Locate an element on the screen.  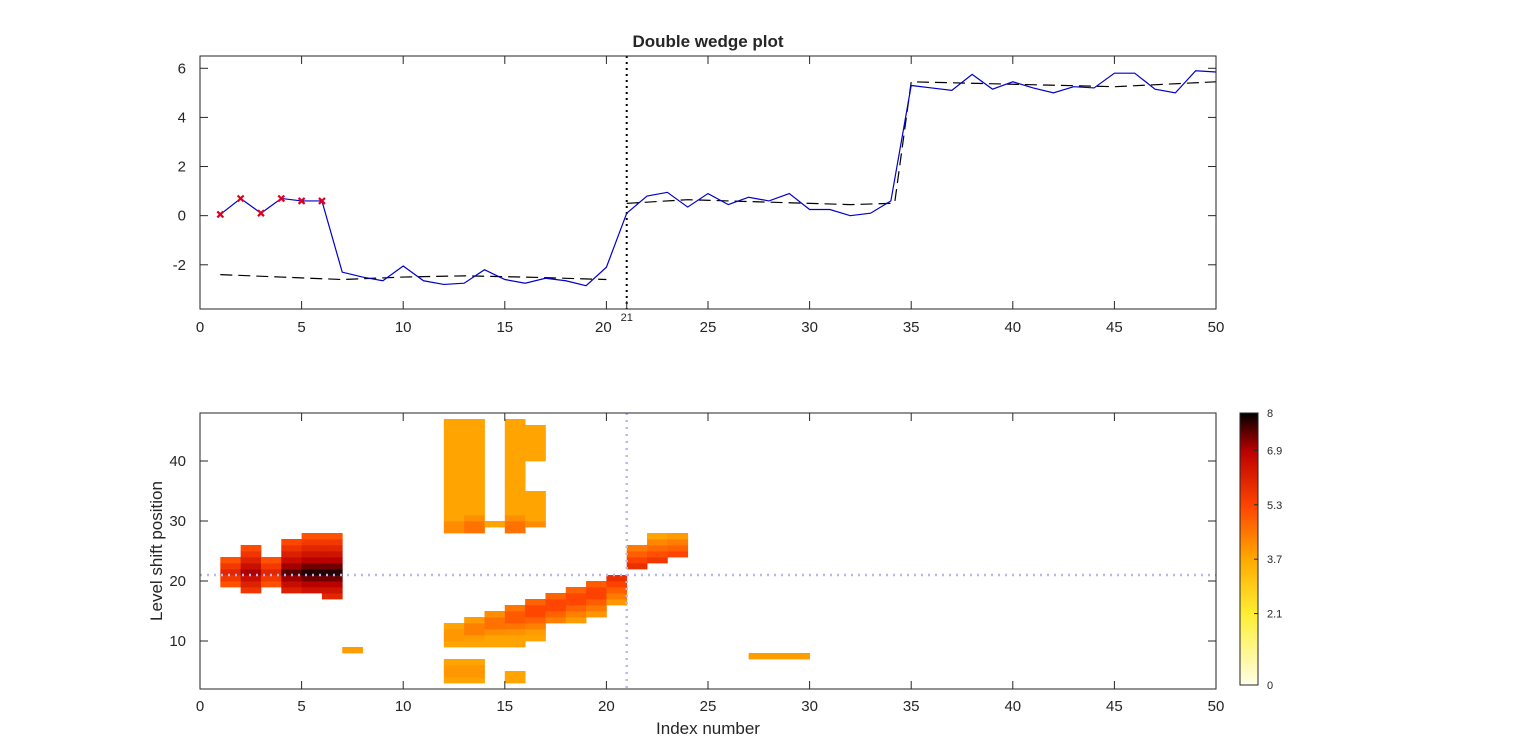
top-y-tick-label: 4 is located at coordinates (182, 117).